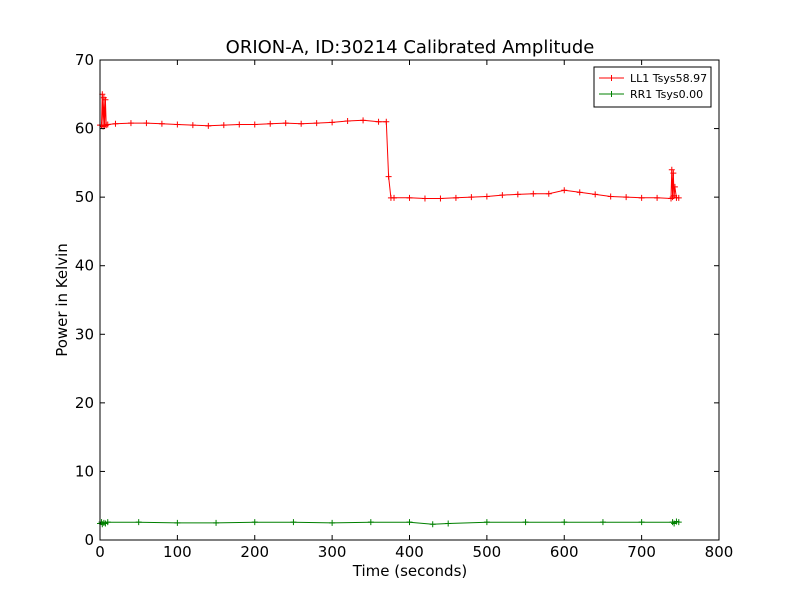 This screenshot has width=800, height=600. I want to click on y-tick-label: 70, so click(84, 60).